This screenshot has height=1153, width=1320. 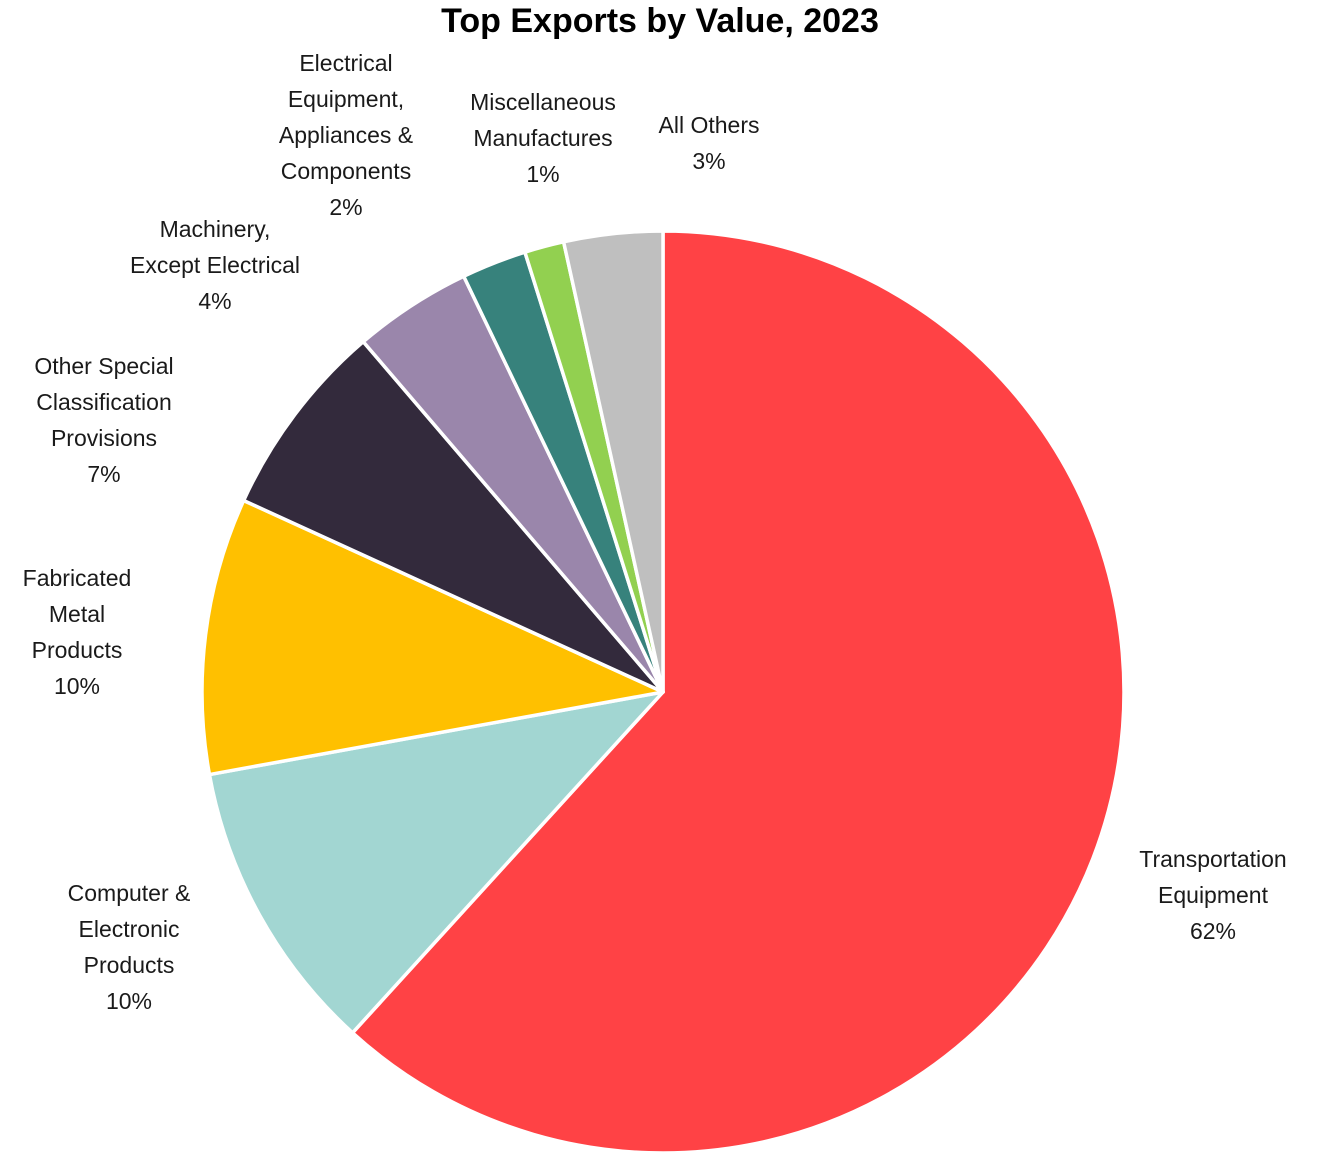 I want to click on slice-label-3: Other Special Classification Provisions 7%, so click(x=103, y=420).